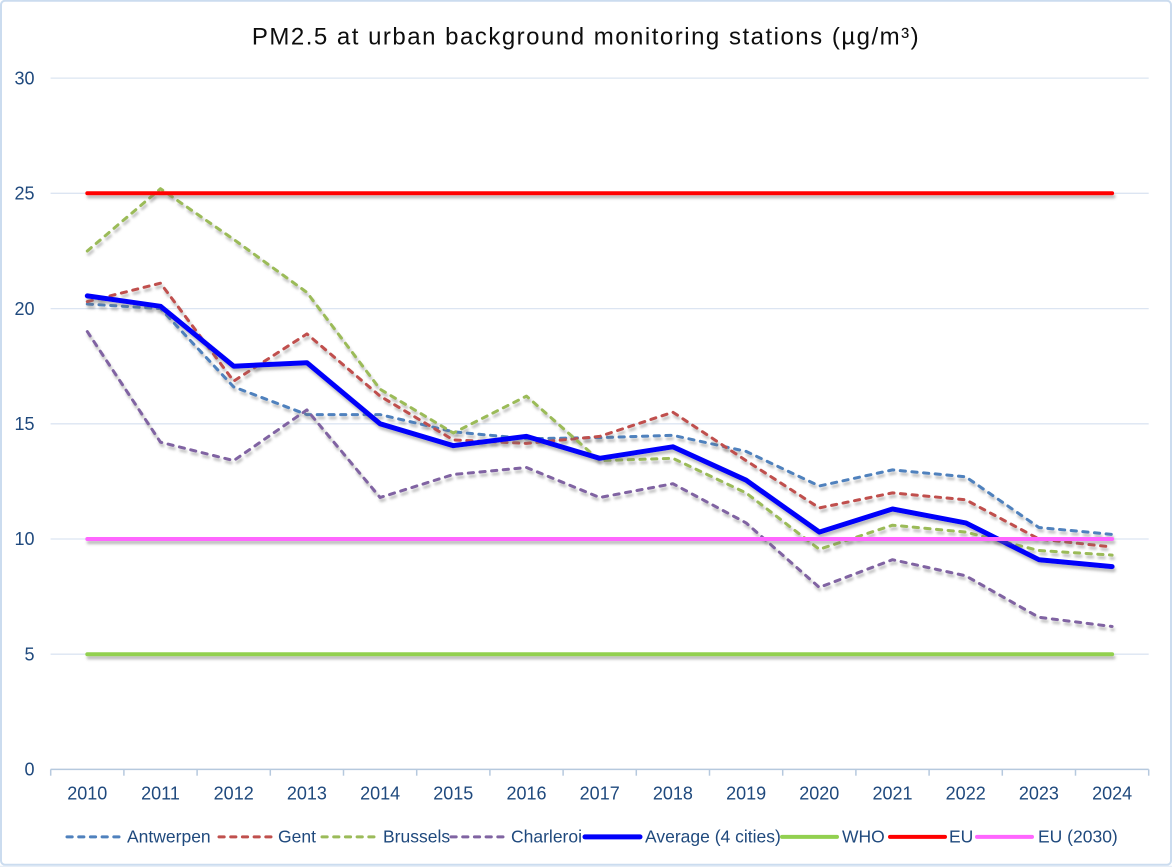 The height and width of the screenshot is (867, 1172). I want to click on svg-text: Gent, so click(297, 837).